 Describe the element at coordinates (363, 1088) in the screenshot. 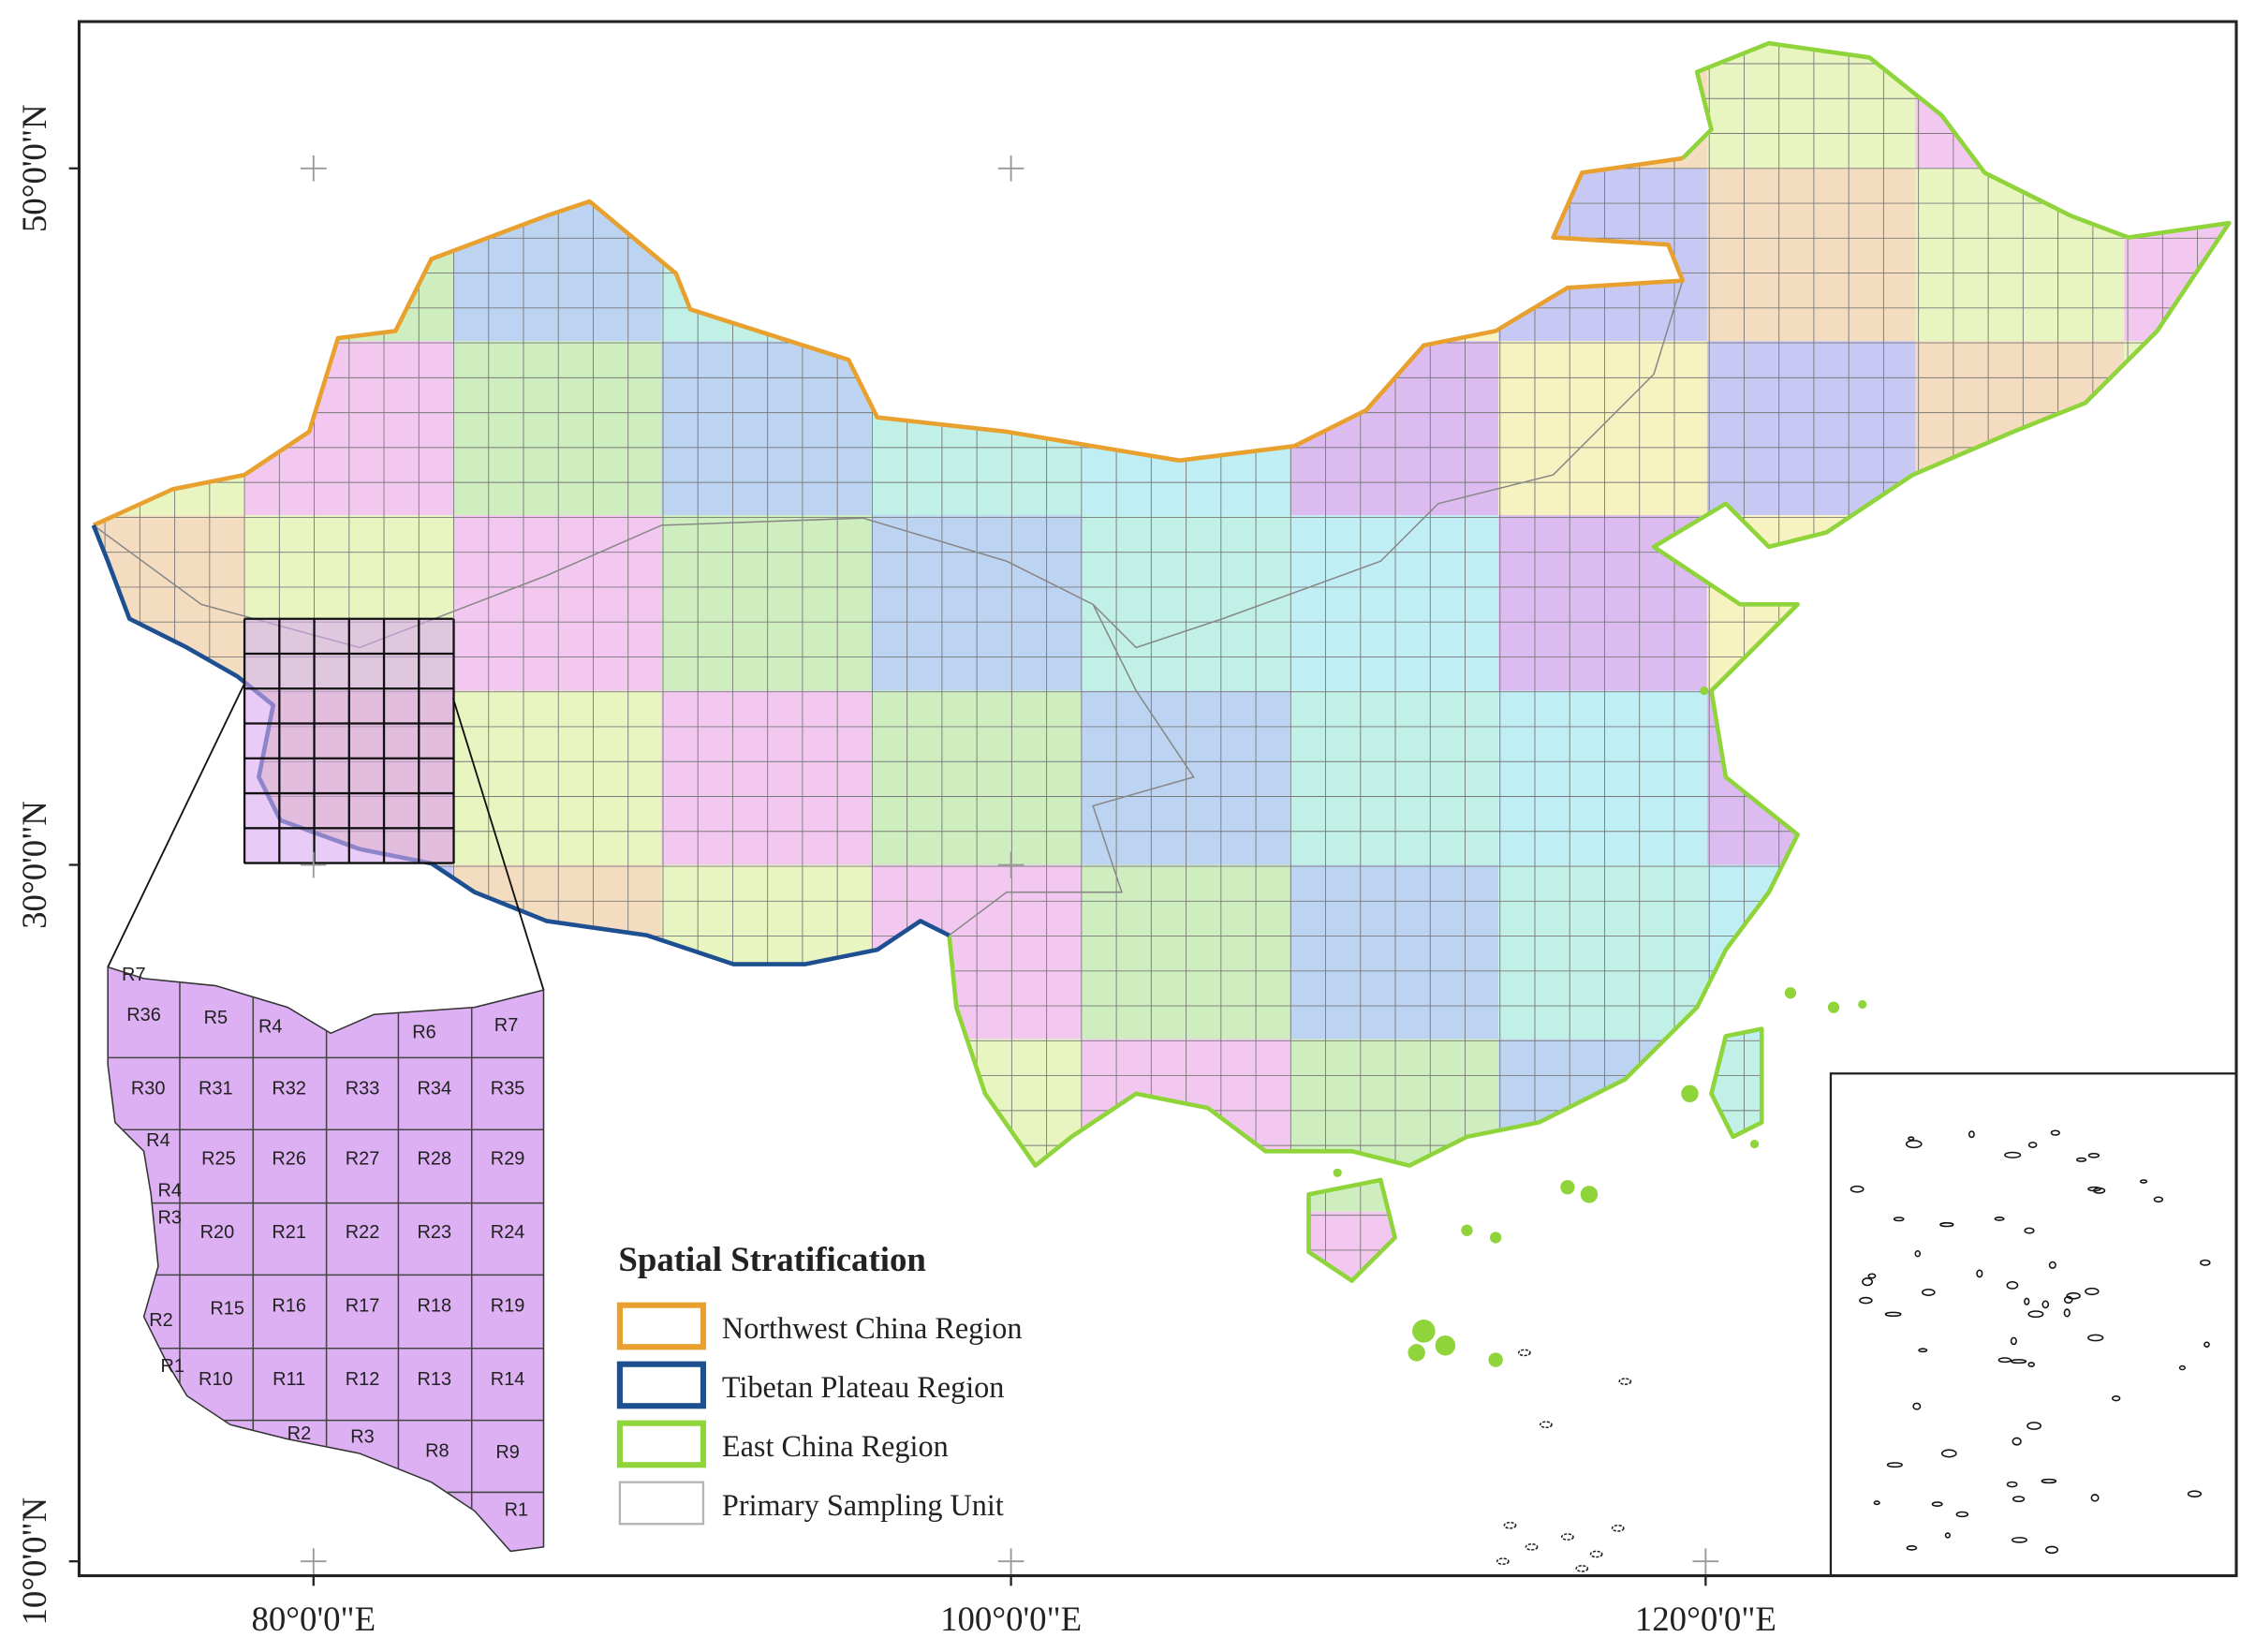

I see `stratum-label: R33` at that location.